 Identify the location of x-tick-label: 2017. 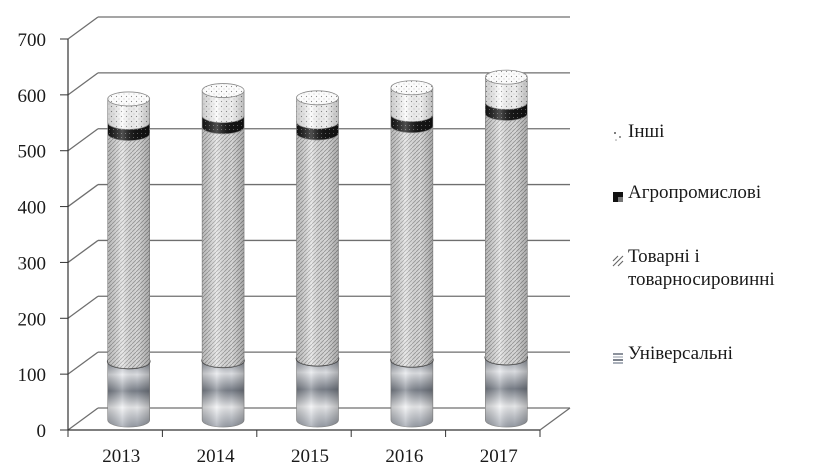
(499, 456).